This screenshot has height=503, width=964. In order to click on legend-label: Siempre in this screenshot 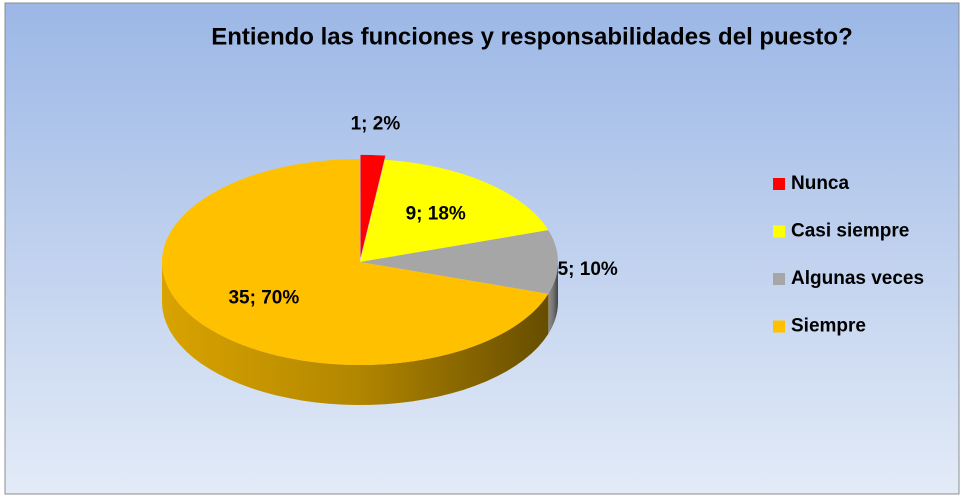, I will do `click(828, 326)`.